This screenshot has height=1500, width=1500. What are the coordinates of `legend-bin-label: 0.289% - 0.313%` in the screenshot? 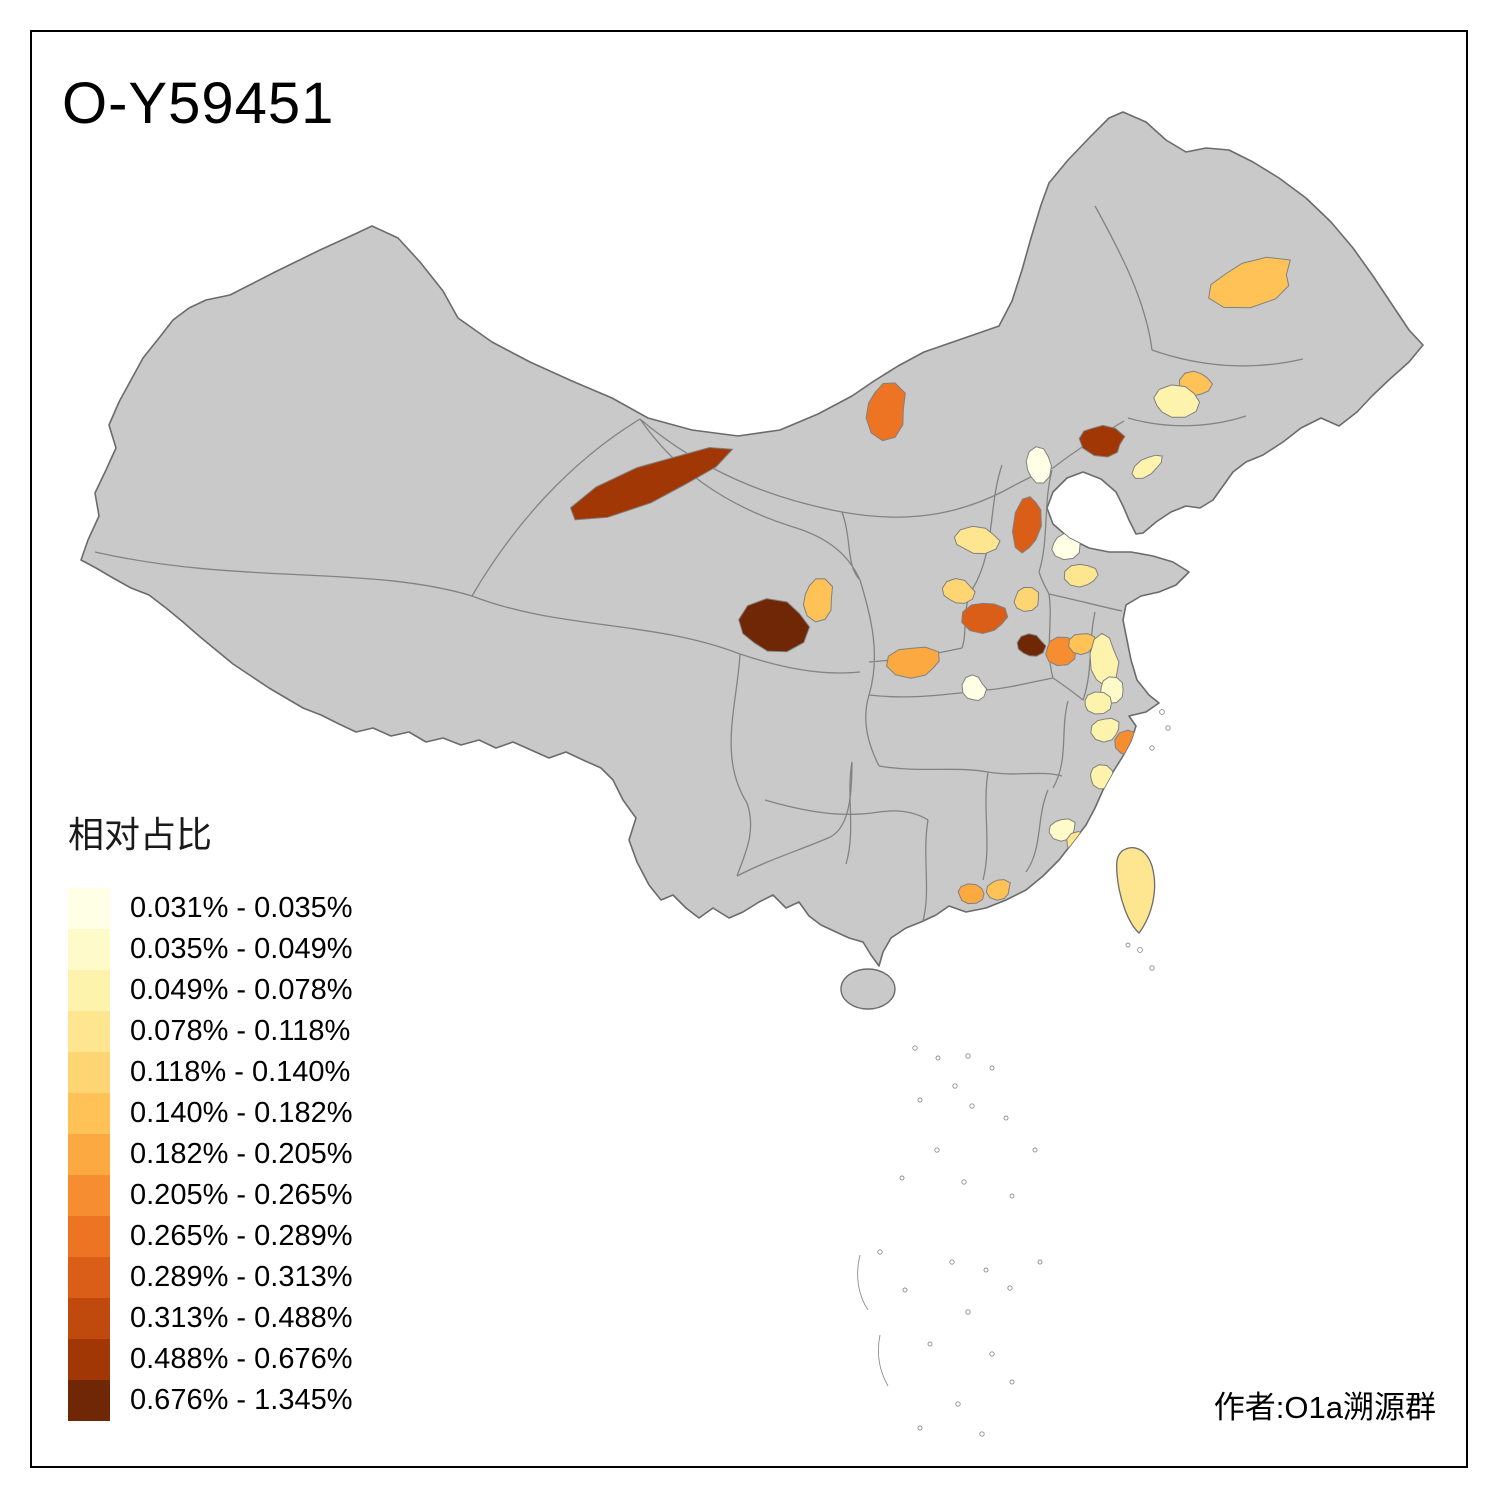 It's located at (241, 1277).